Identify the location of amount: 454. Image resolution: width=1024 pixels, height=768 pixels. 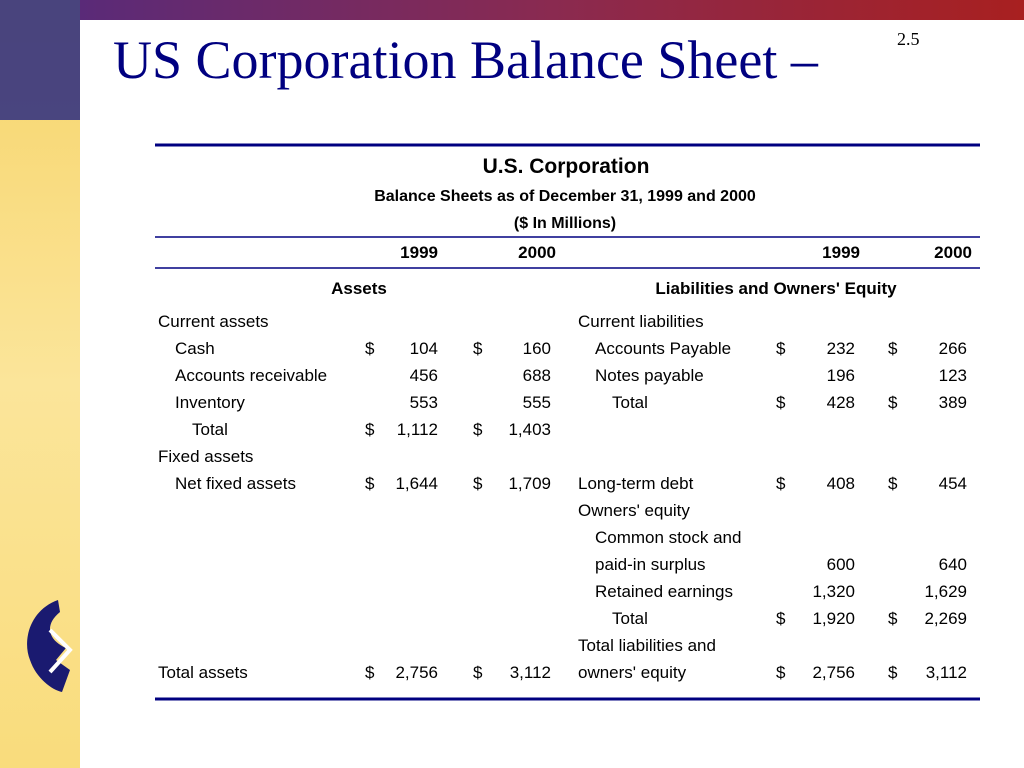
(953, 483).